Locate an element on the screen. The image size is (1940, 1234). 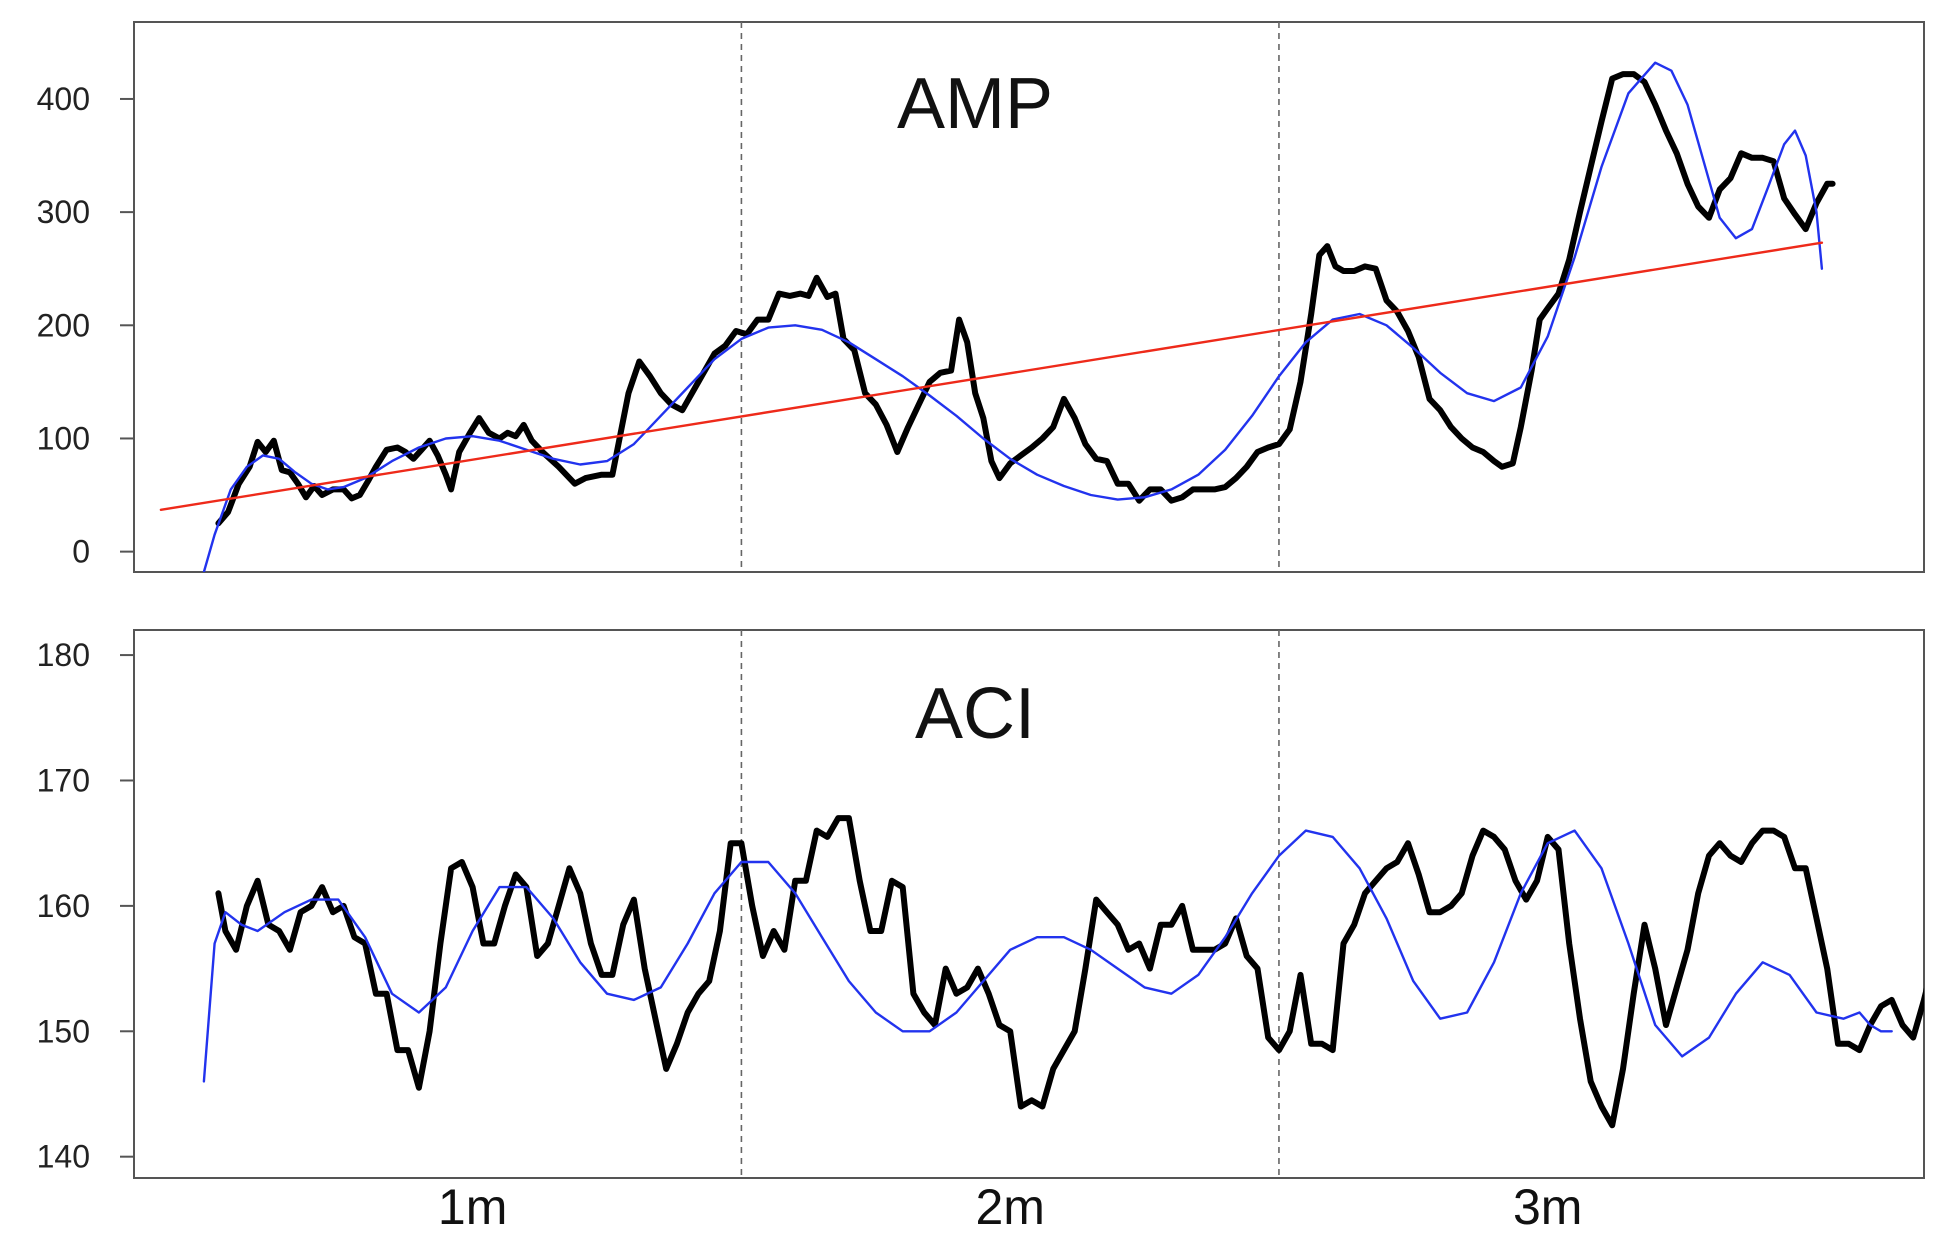
x-tick-label: 1m is located at coordinates (472, 1206).